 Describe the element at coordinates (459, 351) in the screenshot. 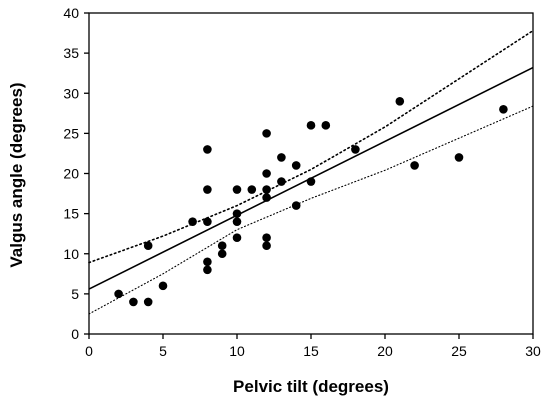

I see `x-tick-label: 25` at that location.